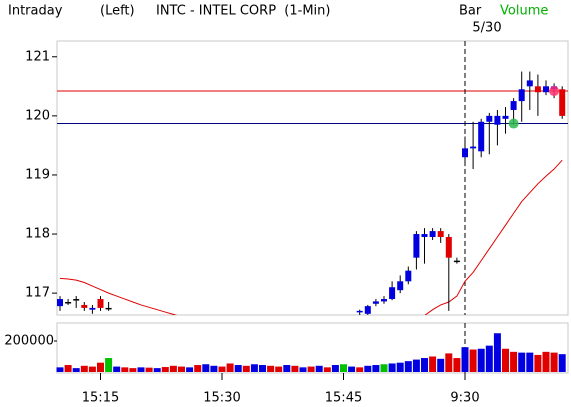  Describe the element at coordinates (37, 115) in the screenshot. I see `y-tick-label: 120` at that location.